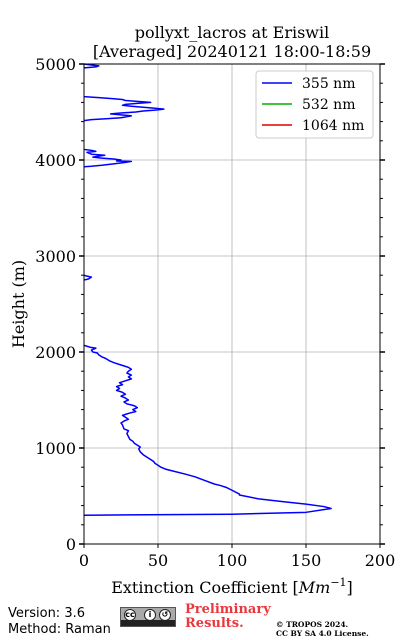 The width and height of the screenshot is (400, 640). Describe the element at coordinates (228, 609) in the screenshot. I see `preliminary-line1: Preliminary` at that location.